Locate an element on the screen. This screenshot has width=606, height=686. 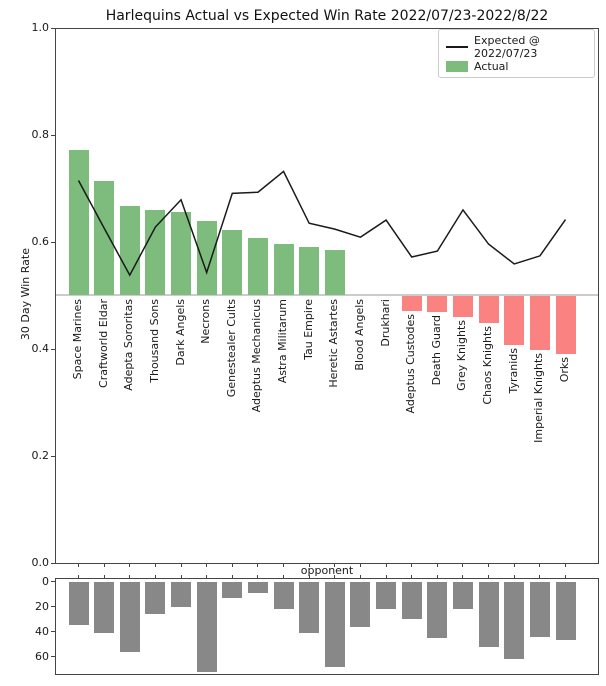
x-axis-label: opponent is located at coordinates (327, 570).